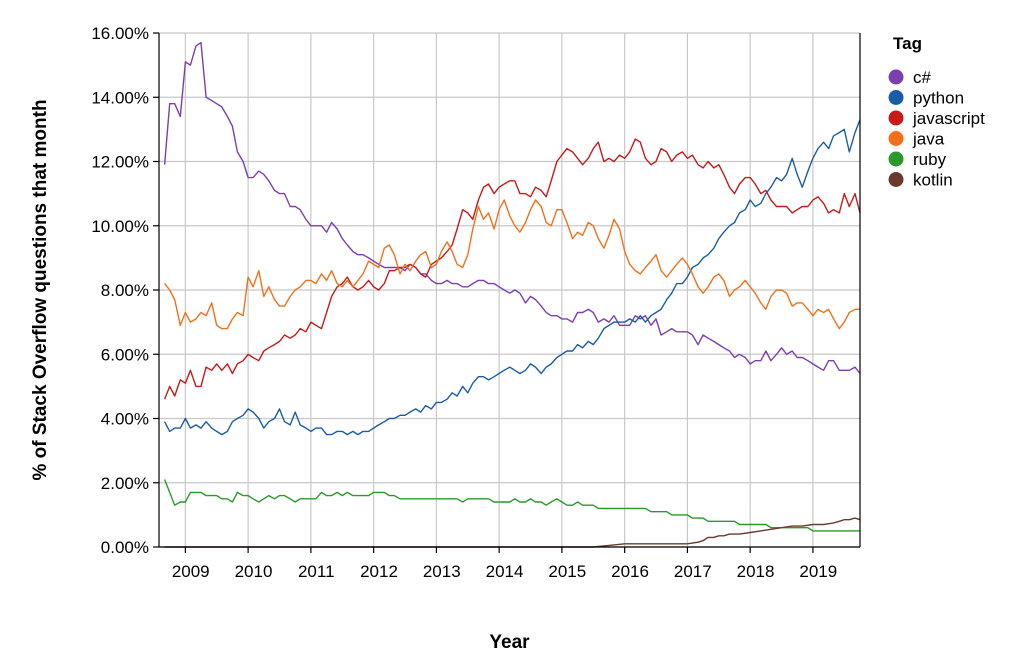 The width and height of the screenshot is (1024, 671). What do you see at coordinates (254, 571) in the screenshot?
I see `x-tick-label: 2010` at bounding box center [254, 571].